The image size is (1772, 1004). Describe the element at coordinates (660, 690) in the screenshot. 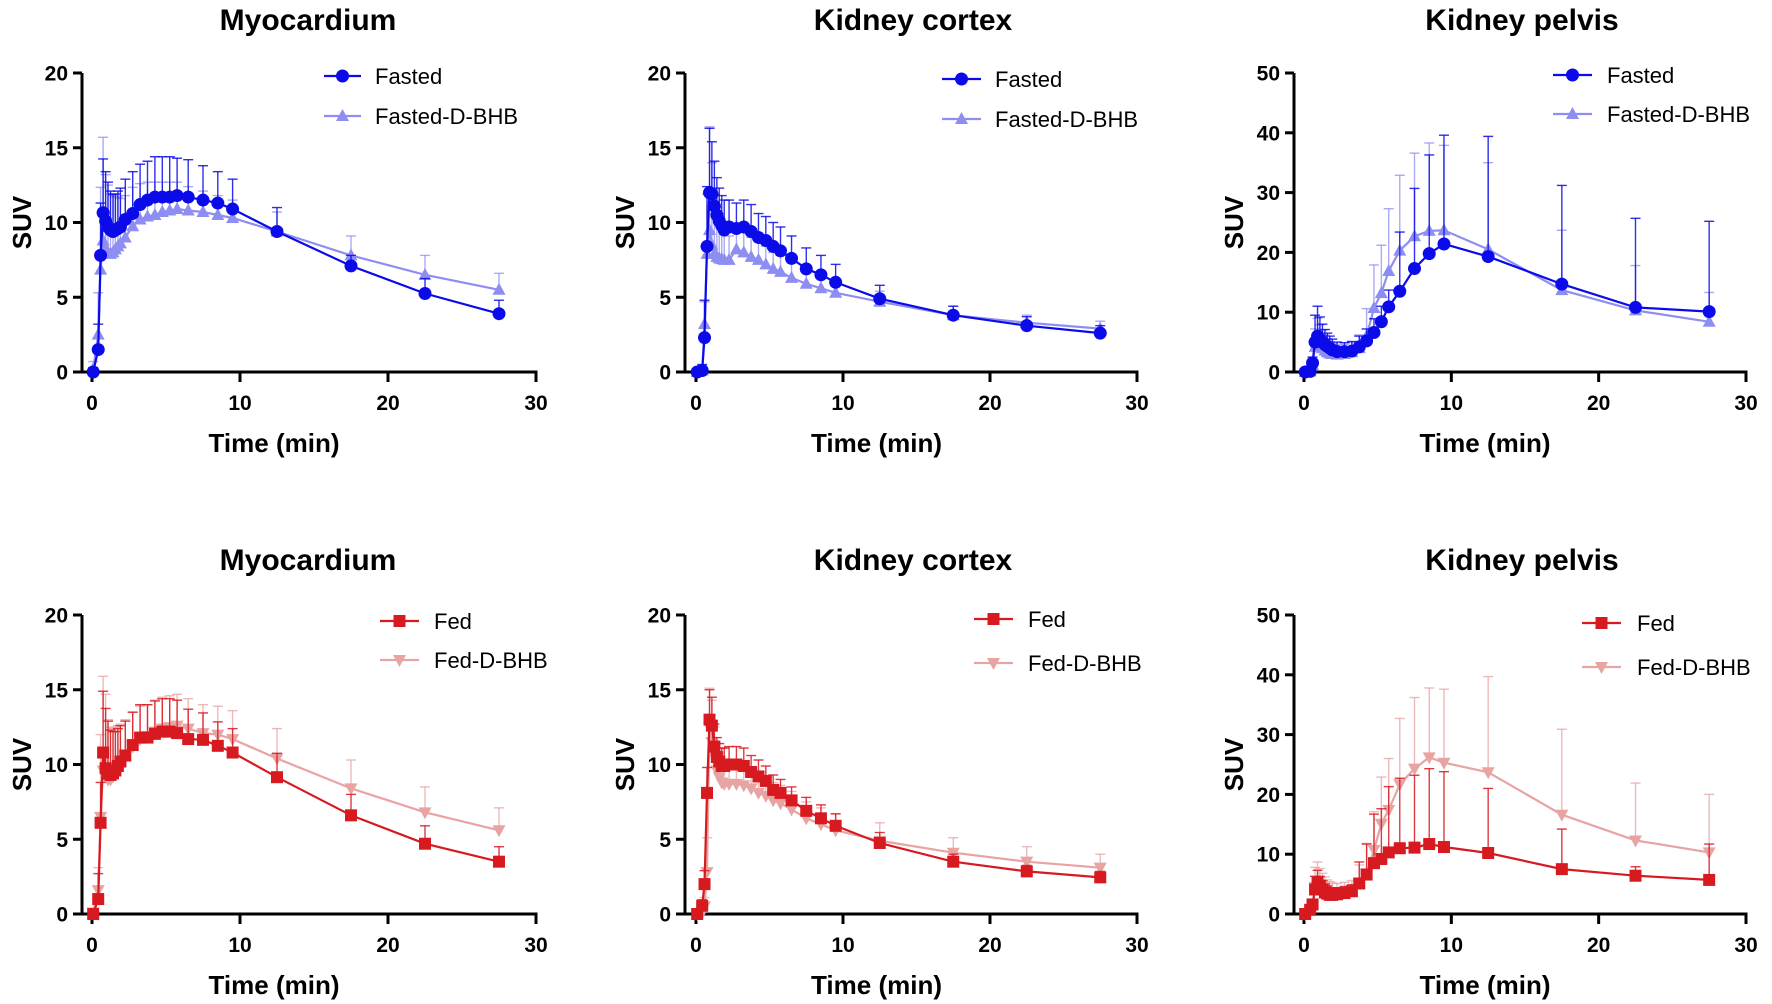

I see `y-tick-label: 15` at that location.